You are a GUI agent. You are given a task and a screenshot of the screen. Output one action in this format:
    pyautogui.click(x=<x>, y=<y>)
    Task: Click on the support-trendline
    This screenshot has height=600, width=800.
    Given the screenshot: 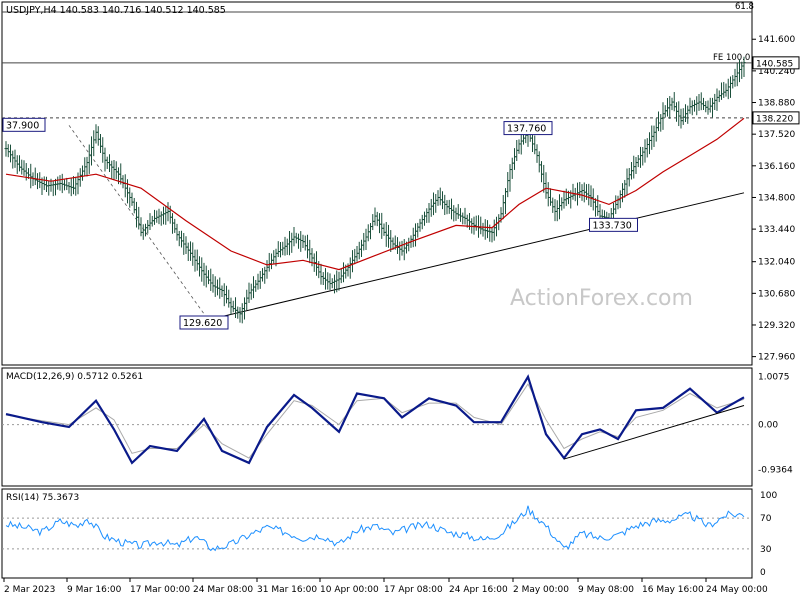 What is the action you would take?
    pyautogui.click(x=474, y=257)
    